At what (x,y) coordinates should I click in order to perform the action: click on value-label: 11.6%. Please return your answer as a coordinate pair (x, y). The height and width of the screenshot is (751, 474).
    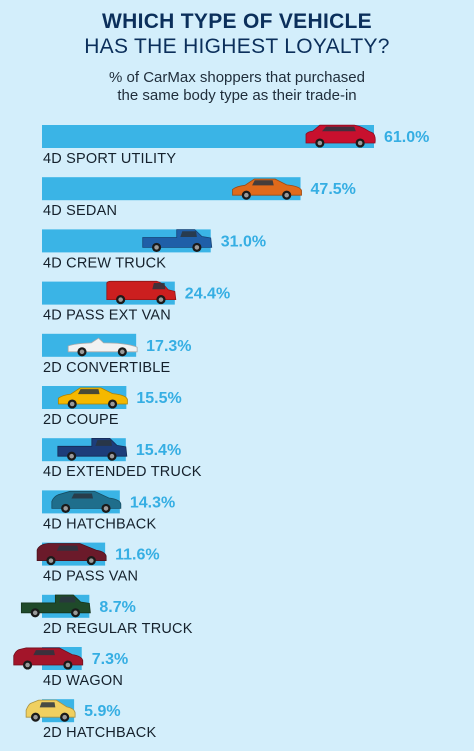
    Looking at the image, I should click on (137, 555).